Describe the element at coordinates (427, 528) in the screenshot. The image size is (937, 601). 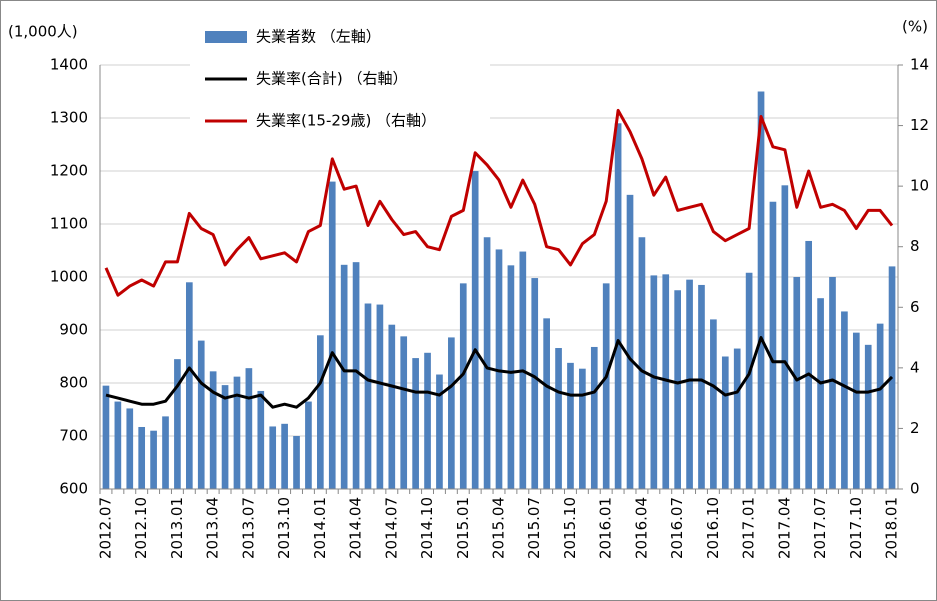
I see `x-tick-label: 2014.10` at that location.